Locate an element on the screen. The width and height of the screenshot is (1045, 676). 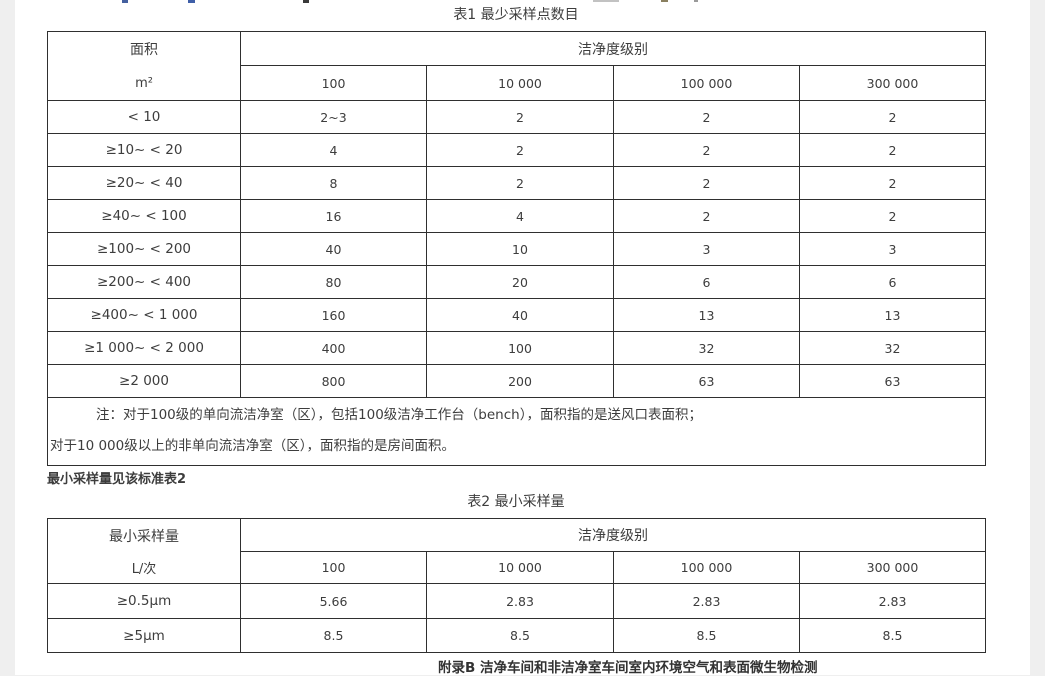
value-cell: 80 is located at coordinates (333, 282).